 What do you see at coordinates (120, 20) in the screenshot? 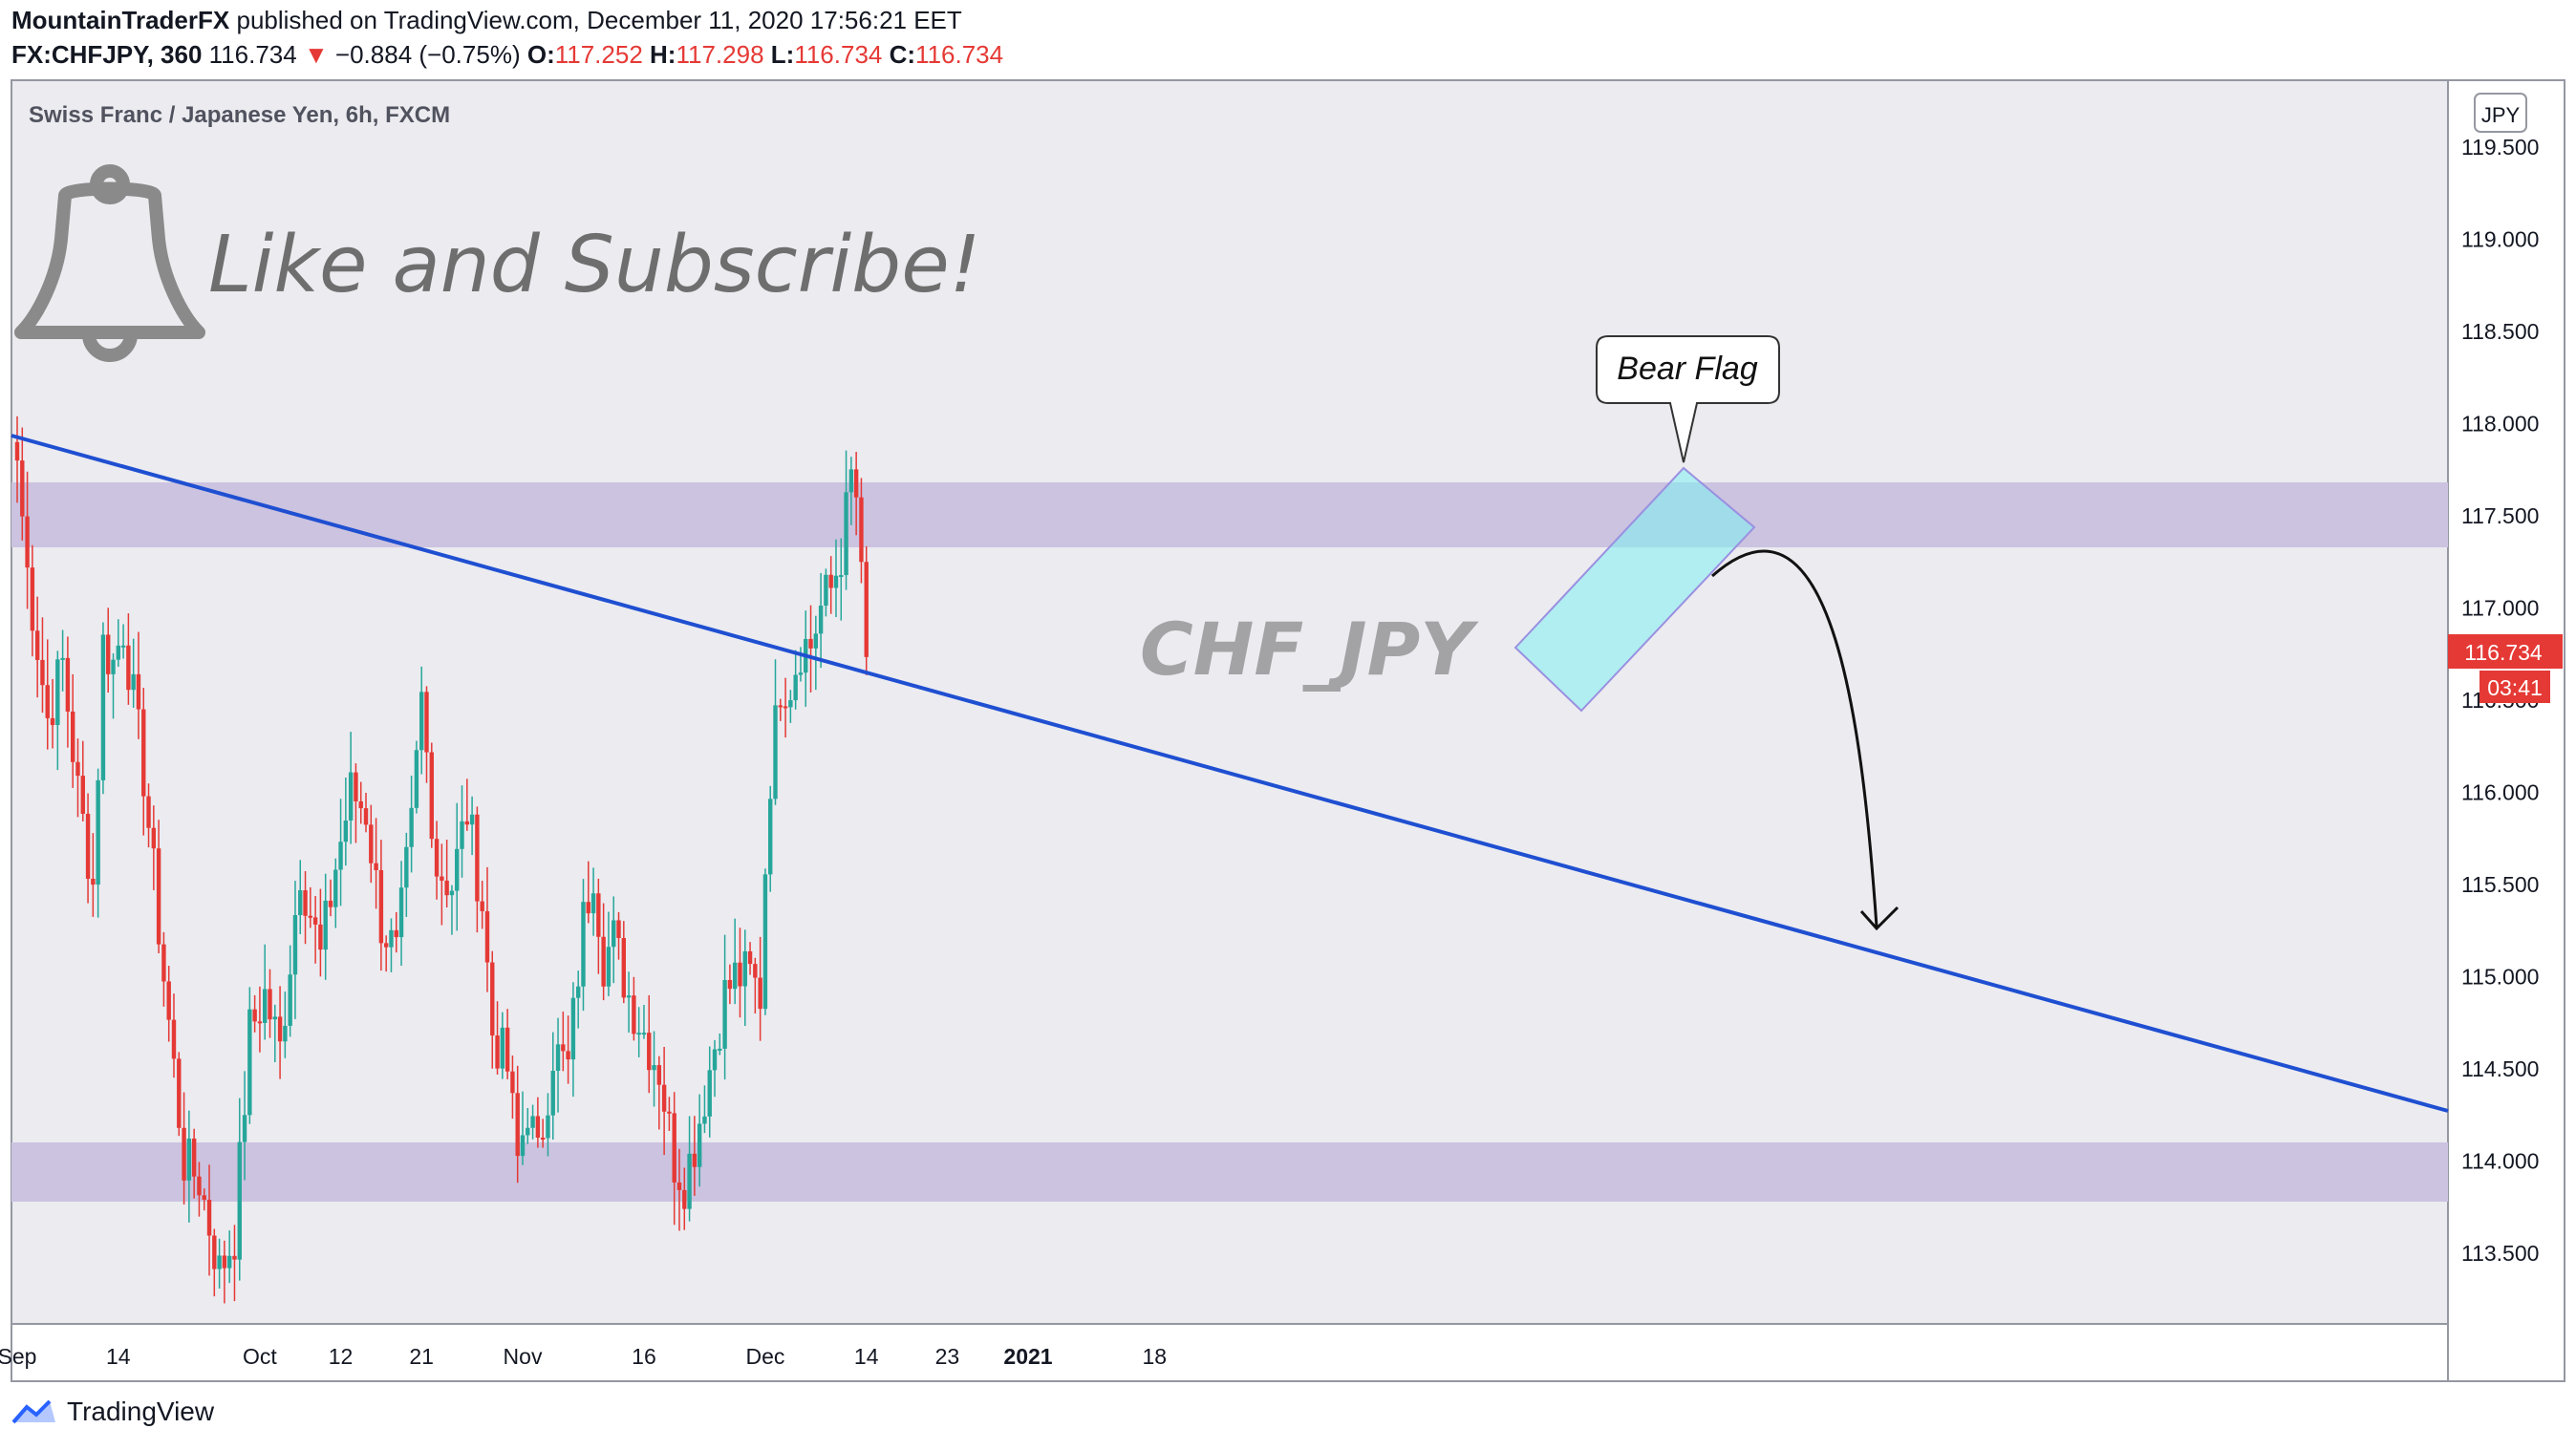
I see `publisher-name: MountainTraderFX` at bounding box center [120, 20].